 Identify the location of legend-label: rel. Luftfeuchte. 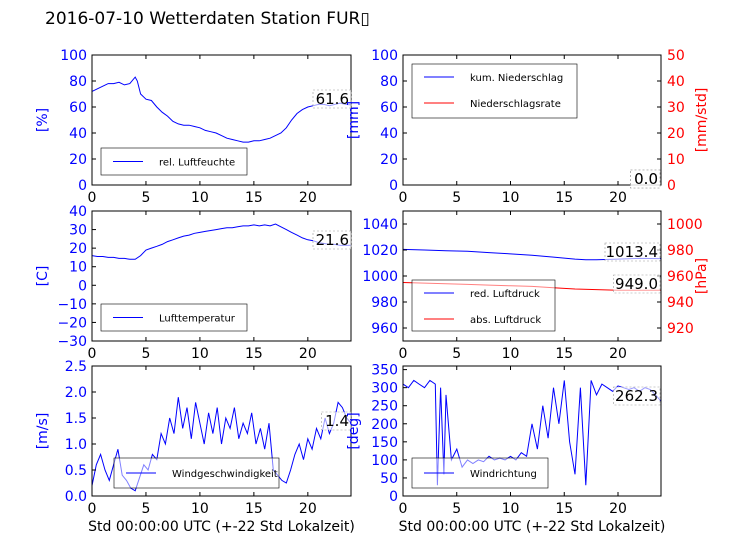
(197, 163).